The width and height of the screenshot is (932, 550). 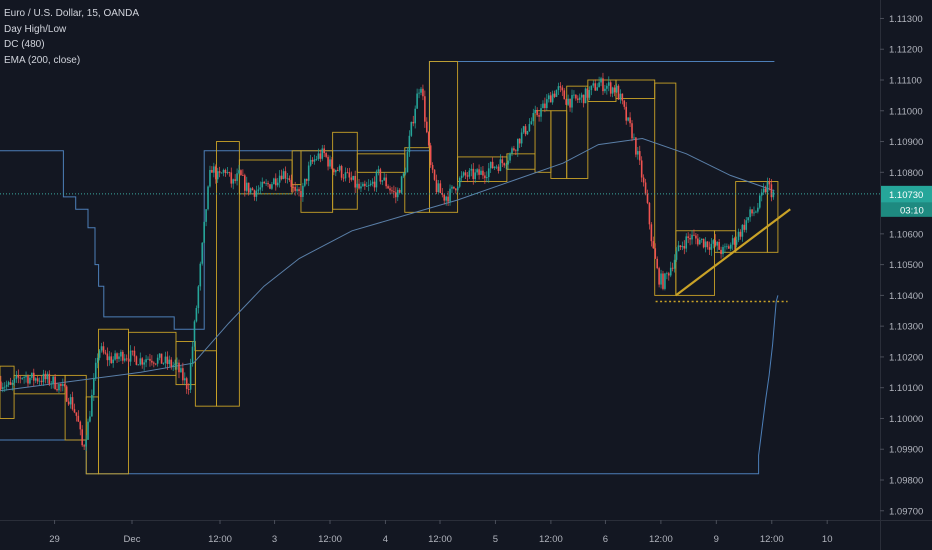 I want to click on x-tick-label: 29, so click(x=54, y=539).